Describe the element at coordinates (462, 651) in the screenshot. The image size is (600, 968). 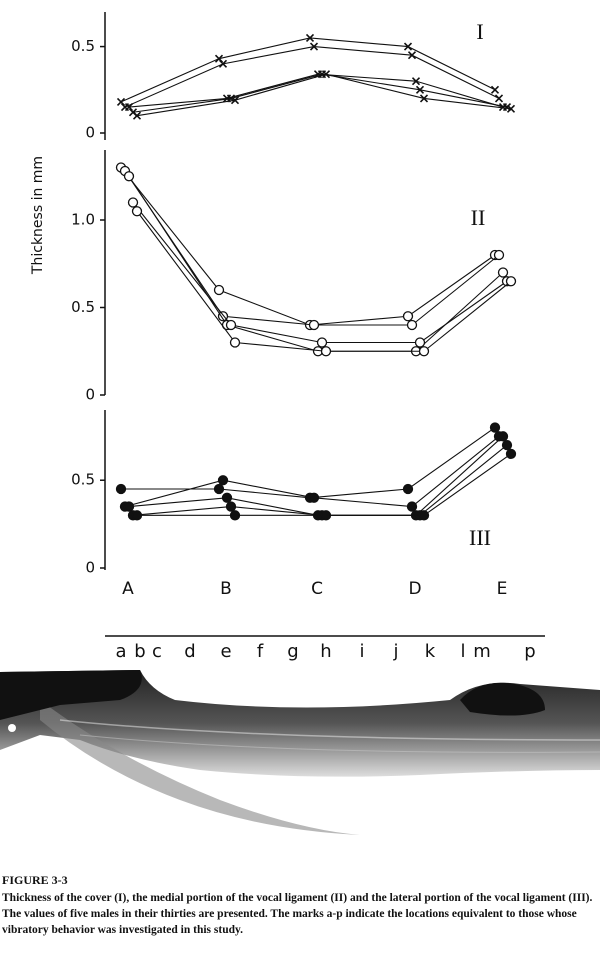
I see `location-mark-label: l` at that location.